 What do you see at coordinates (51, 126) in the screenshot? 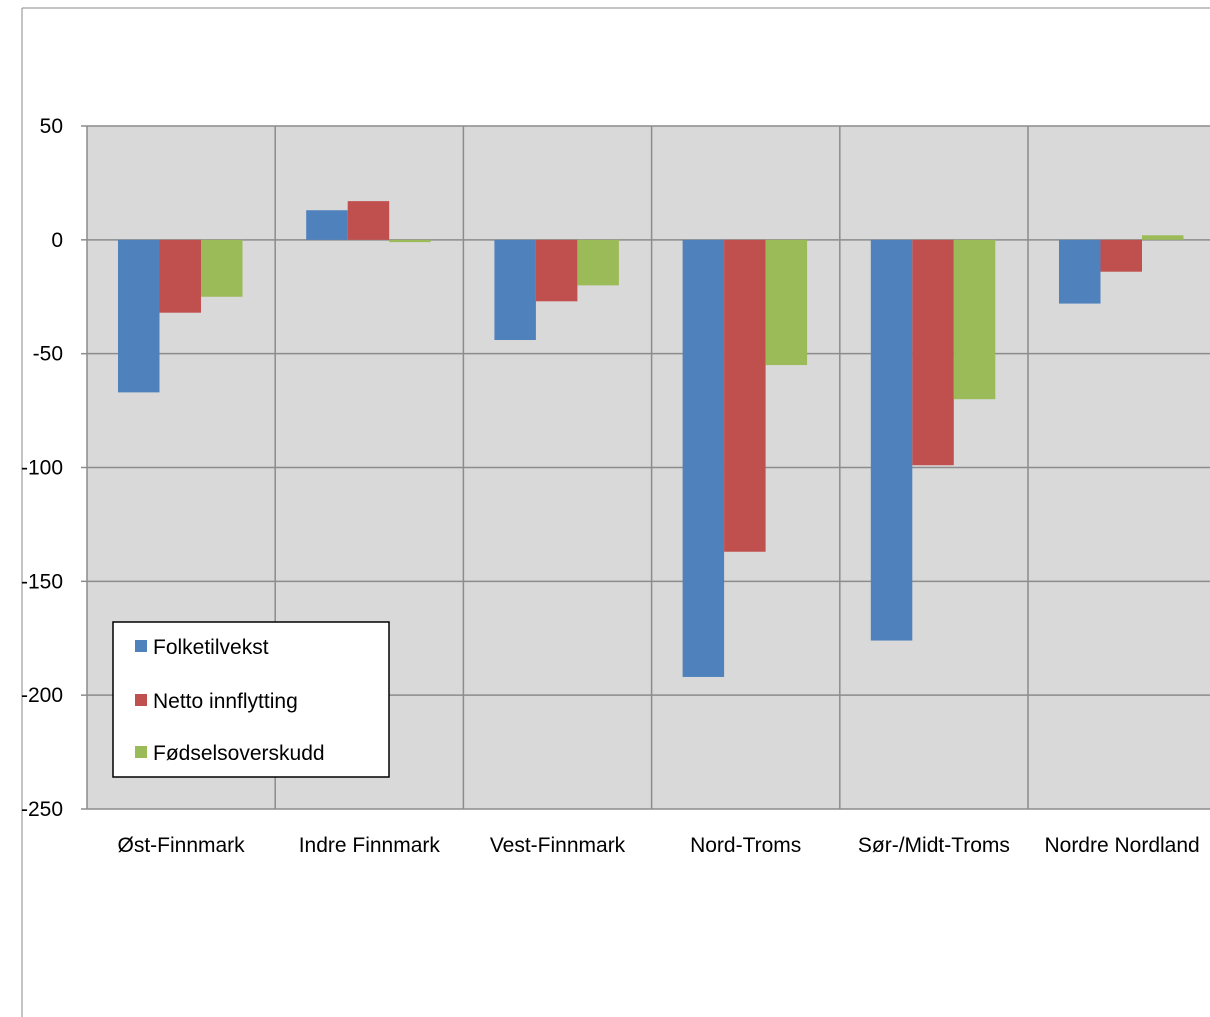
I see `ytick-label-50: 50` at bounding box center [51, 126].